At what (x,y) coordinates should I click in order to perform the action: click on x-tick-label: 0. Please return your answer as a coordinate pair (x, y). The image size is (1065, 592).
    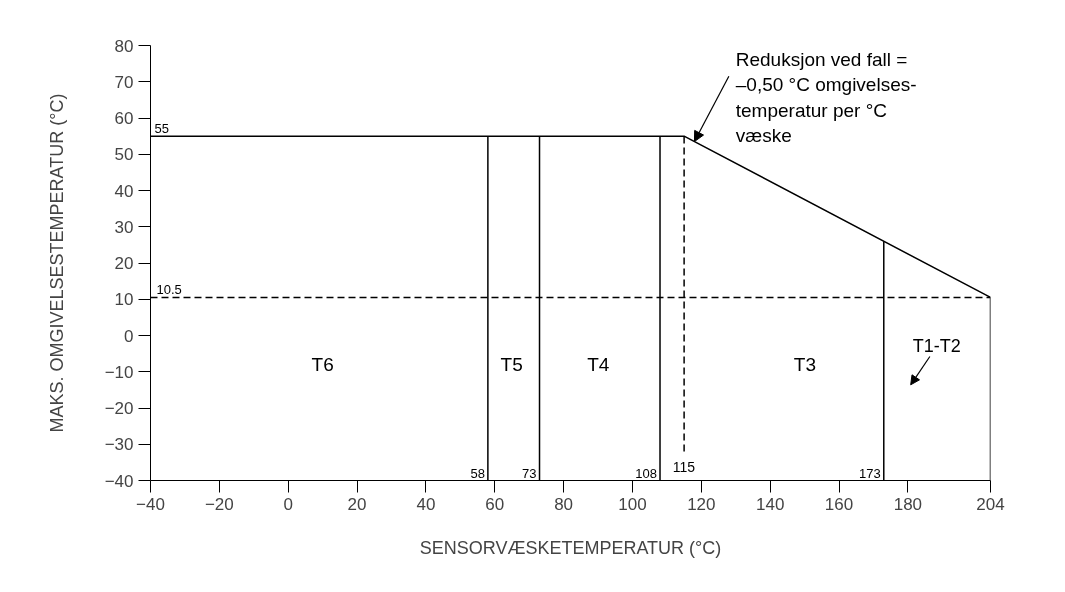
    Looking at the image, I should click on (288, 504).